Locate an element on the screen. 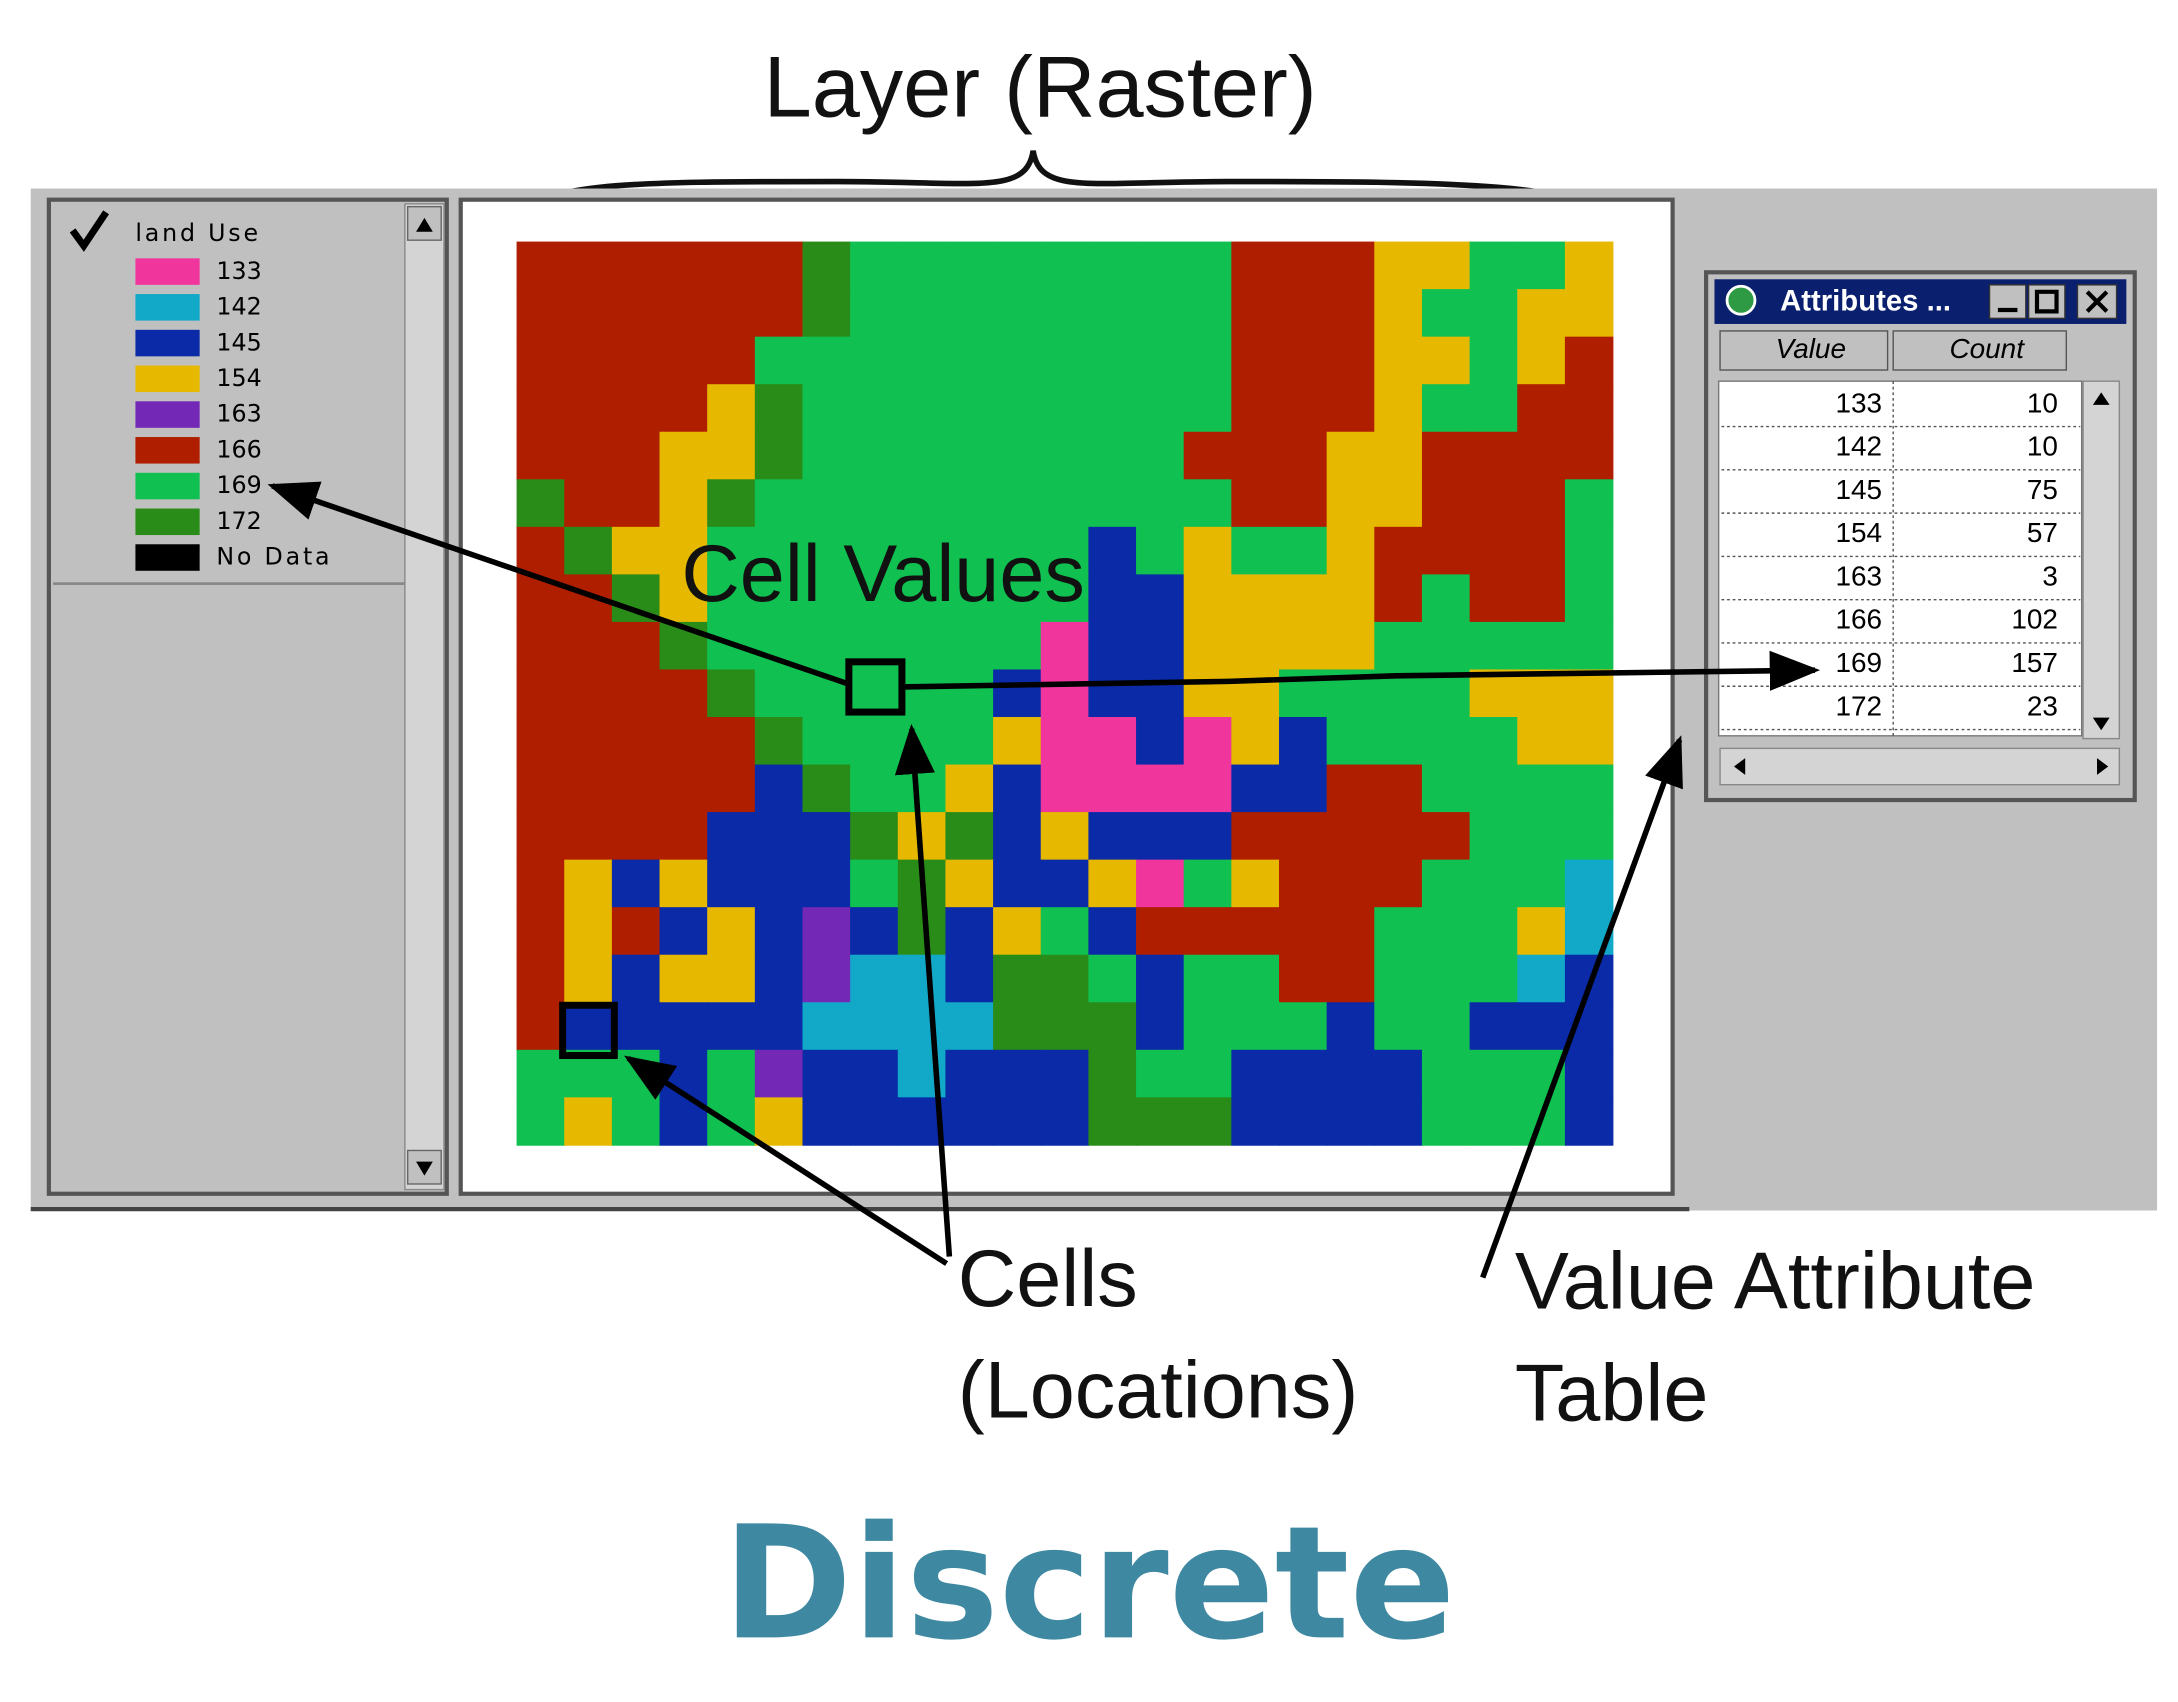 Image resolution: width=2178 pixels, height=1702 pixels. table-scrollbar is located at coordinates (2101, 560).